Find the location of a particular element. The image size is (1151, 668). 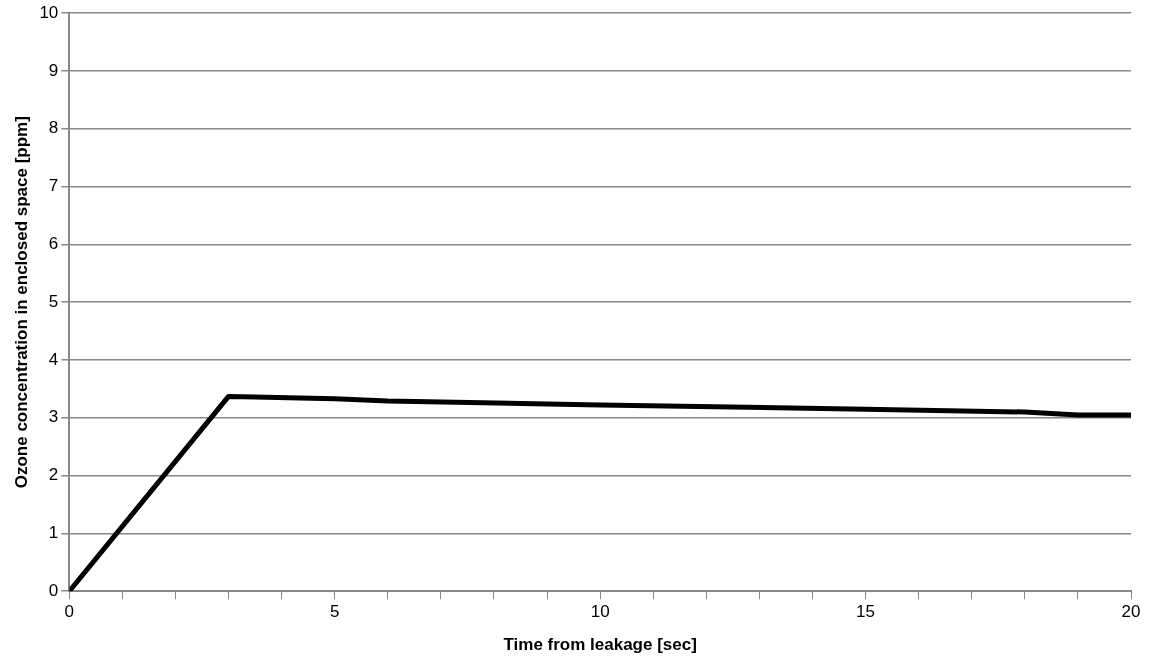

x-tick-label: 0 is located at coordinates (69, 612).